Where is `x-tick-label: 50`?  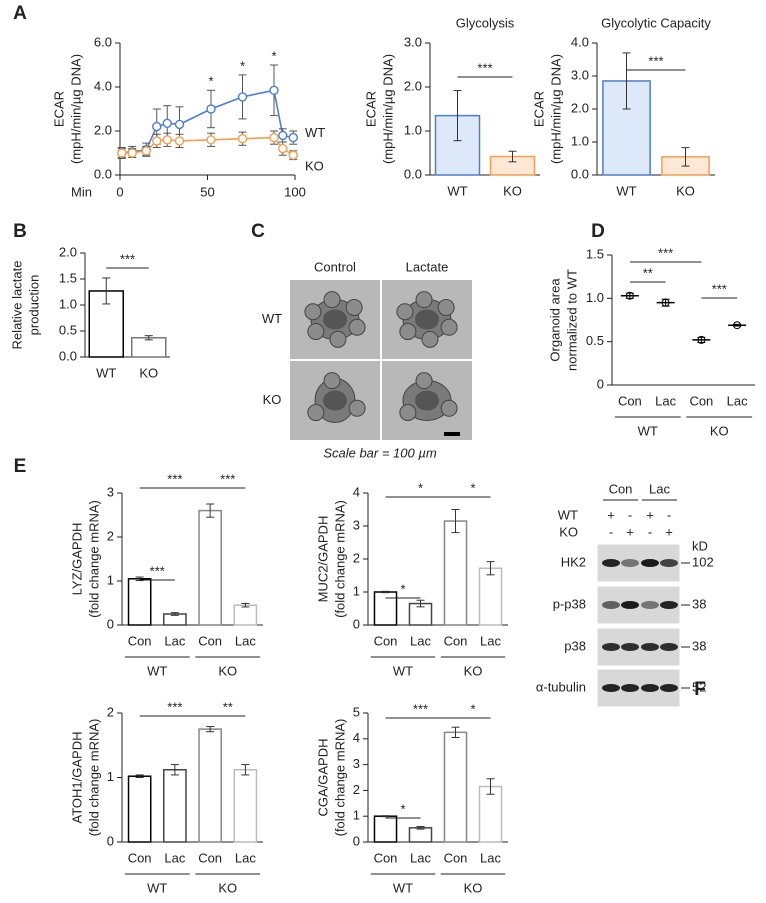 x-tick-label: 50 is located at coordinates (207, 191).